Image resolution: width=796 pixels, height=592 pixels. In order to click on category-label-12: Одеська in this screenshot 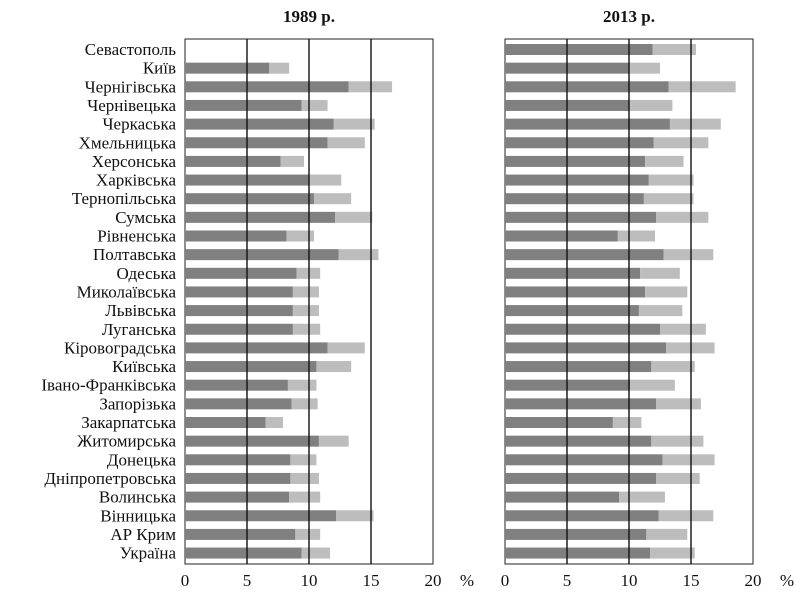, I will do `click(146, 273)`.